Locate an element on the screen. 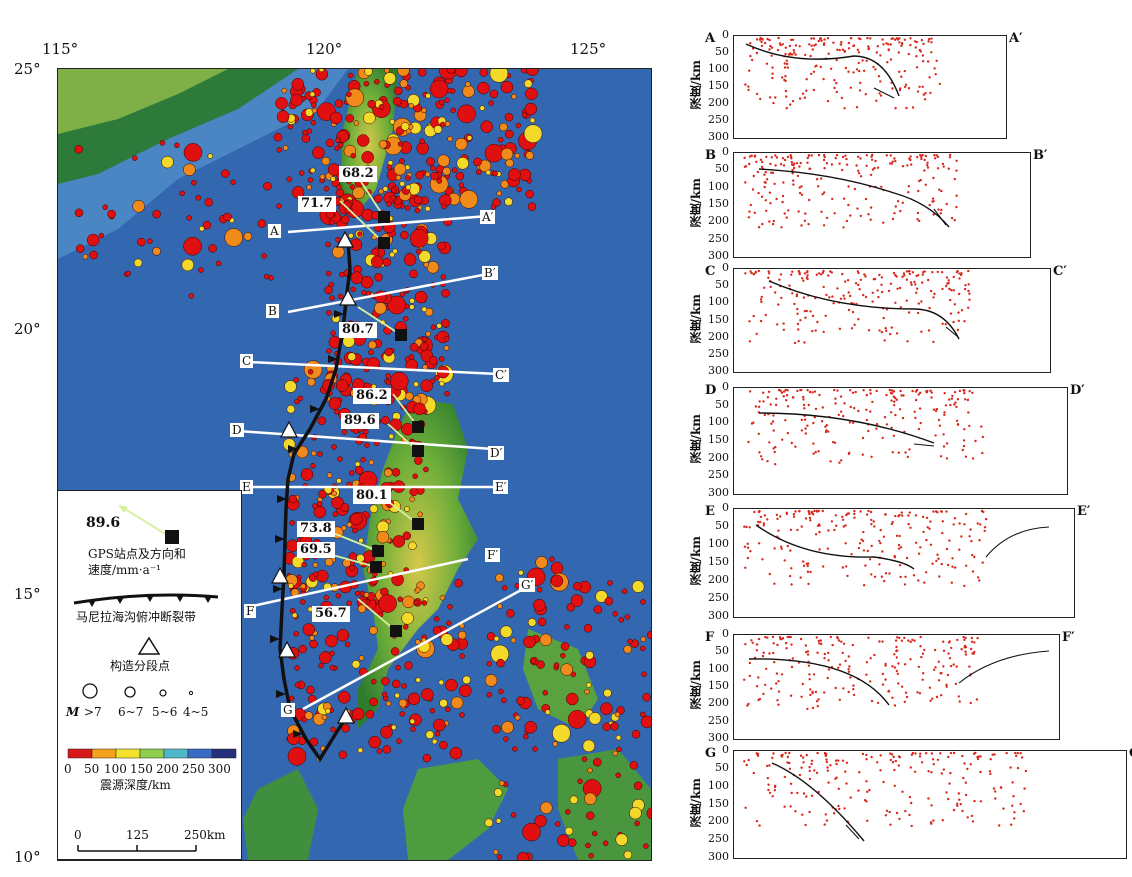 The height and width of the screenshot is (877, 1132). gps-velocity-label: 56.7 is located at coordinates (331, 614).